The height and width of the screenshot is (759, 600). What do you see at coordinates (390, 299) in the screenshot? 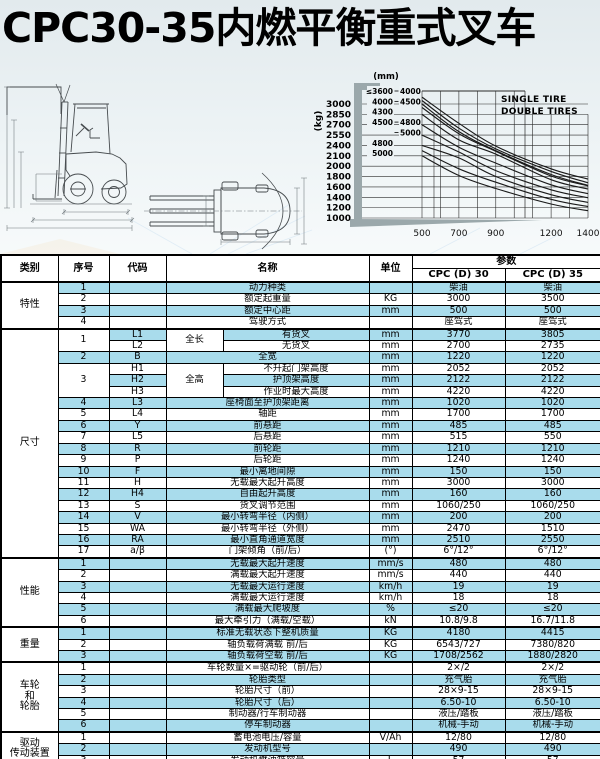
I see `unit-cell: KG` at bounding box center [390, 299].